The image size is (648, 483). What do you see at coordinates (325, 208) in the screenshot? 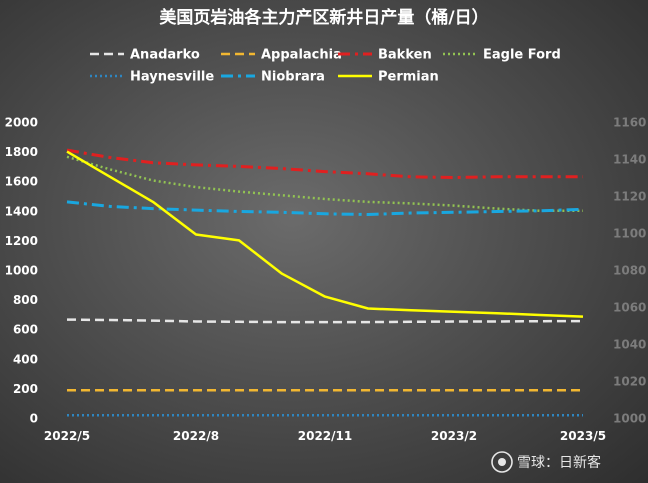
I see `series-line-niobrara` at bounding box center [325, 208].